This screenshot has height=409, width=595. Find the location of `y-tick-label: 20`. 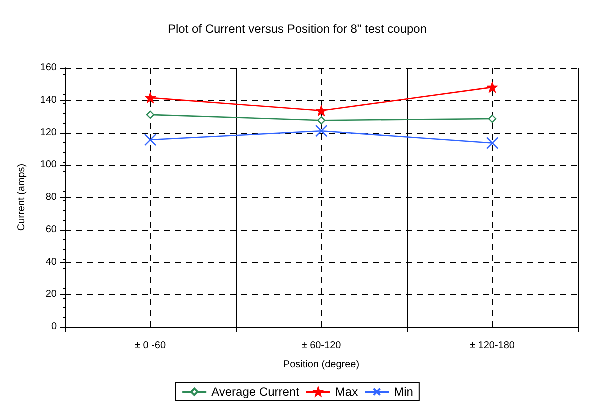

y-tick-label: 20 is located at coordinates (52, 294).